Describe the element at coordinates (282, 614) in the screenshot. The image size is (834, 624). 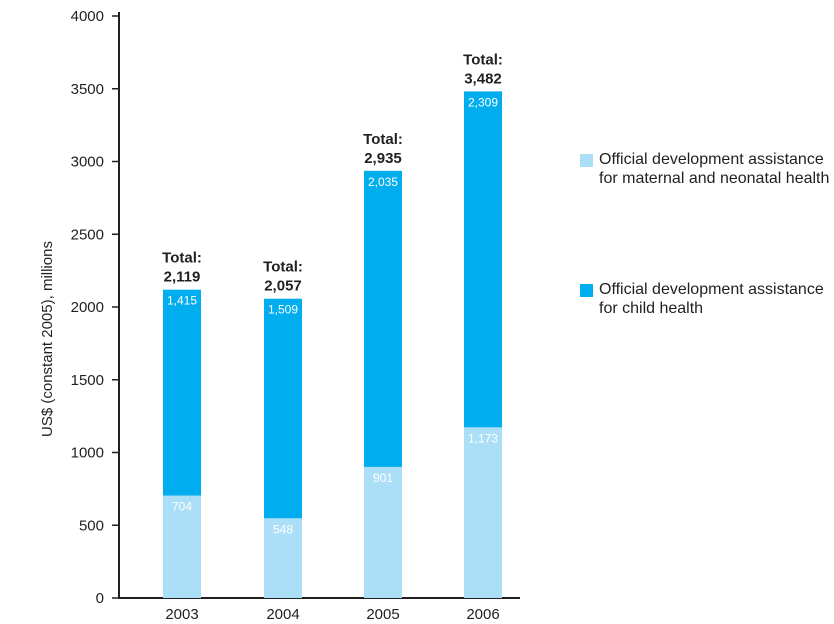
I see `x-tick-label: 2004` at that location.